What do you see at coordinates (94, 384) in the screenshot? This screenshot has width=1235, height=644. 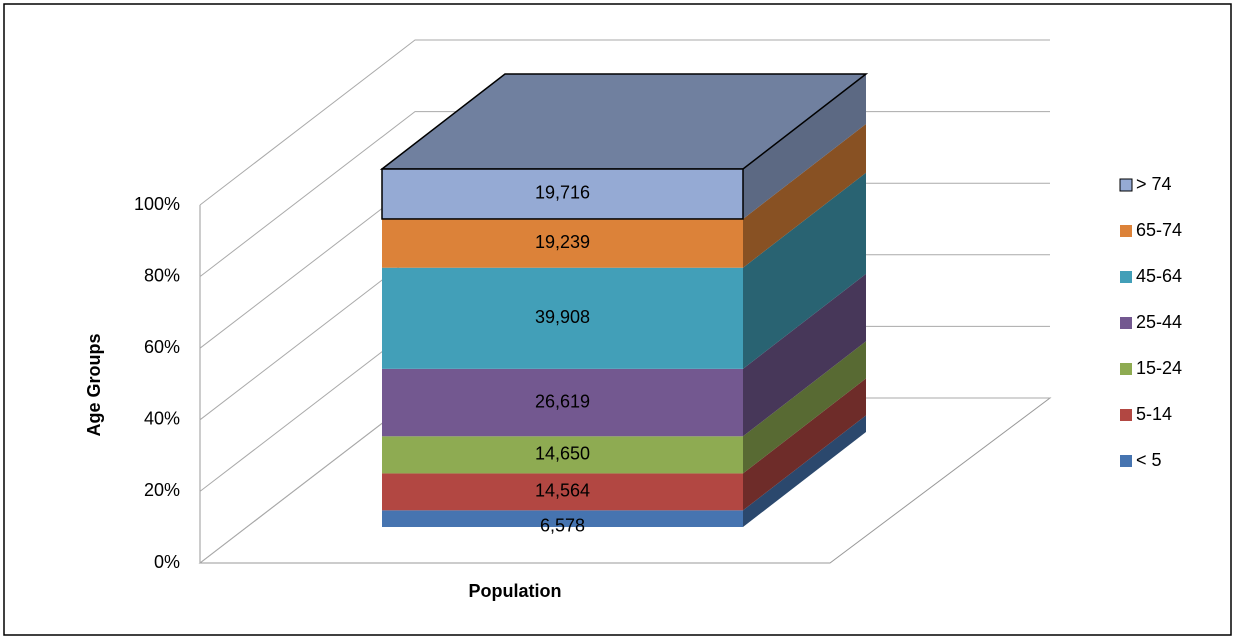 I see `y-axis-title: Age Groups` at bounding box center [94, 384].